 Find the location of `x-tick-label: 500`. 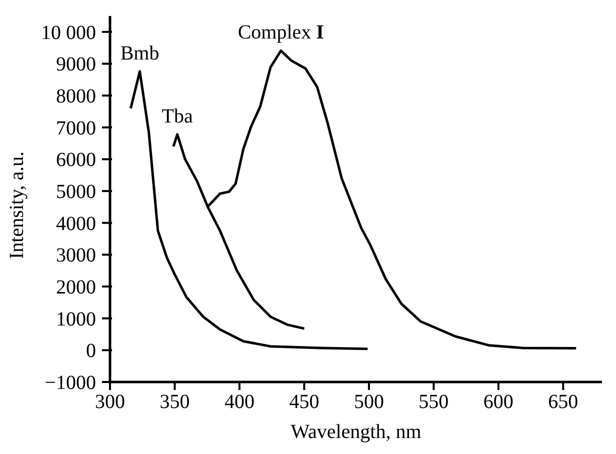

x-tick-label: 500 is located at coordinates (369, 402).